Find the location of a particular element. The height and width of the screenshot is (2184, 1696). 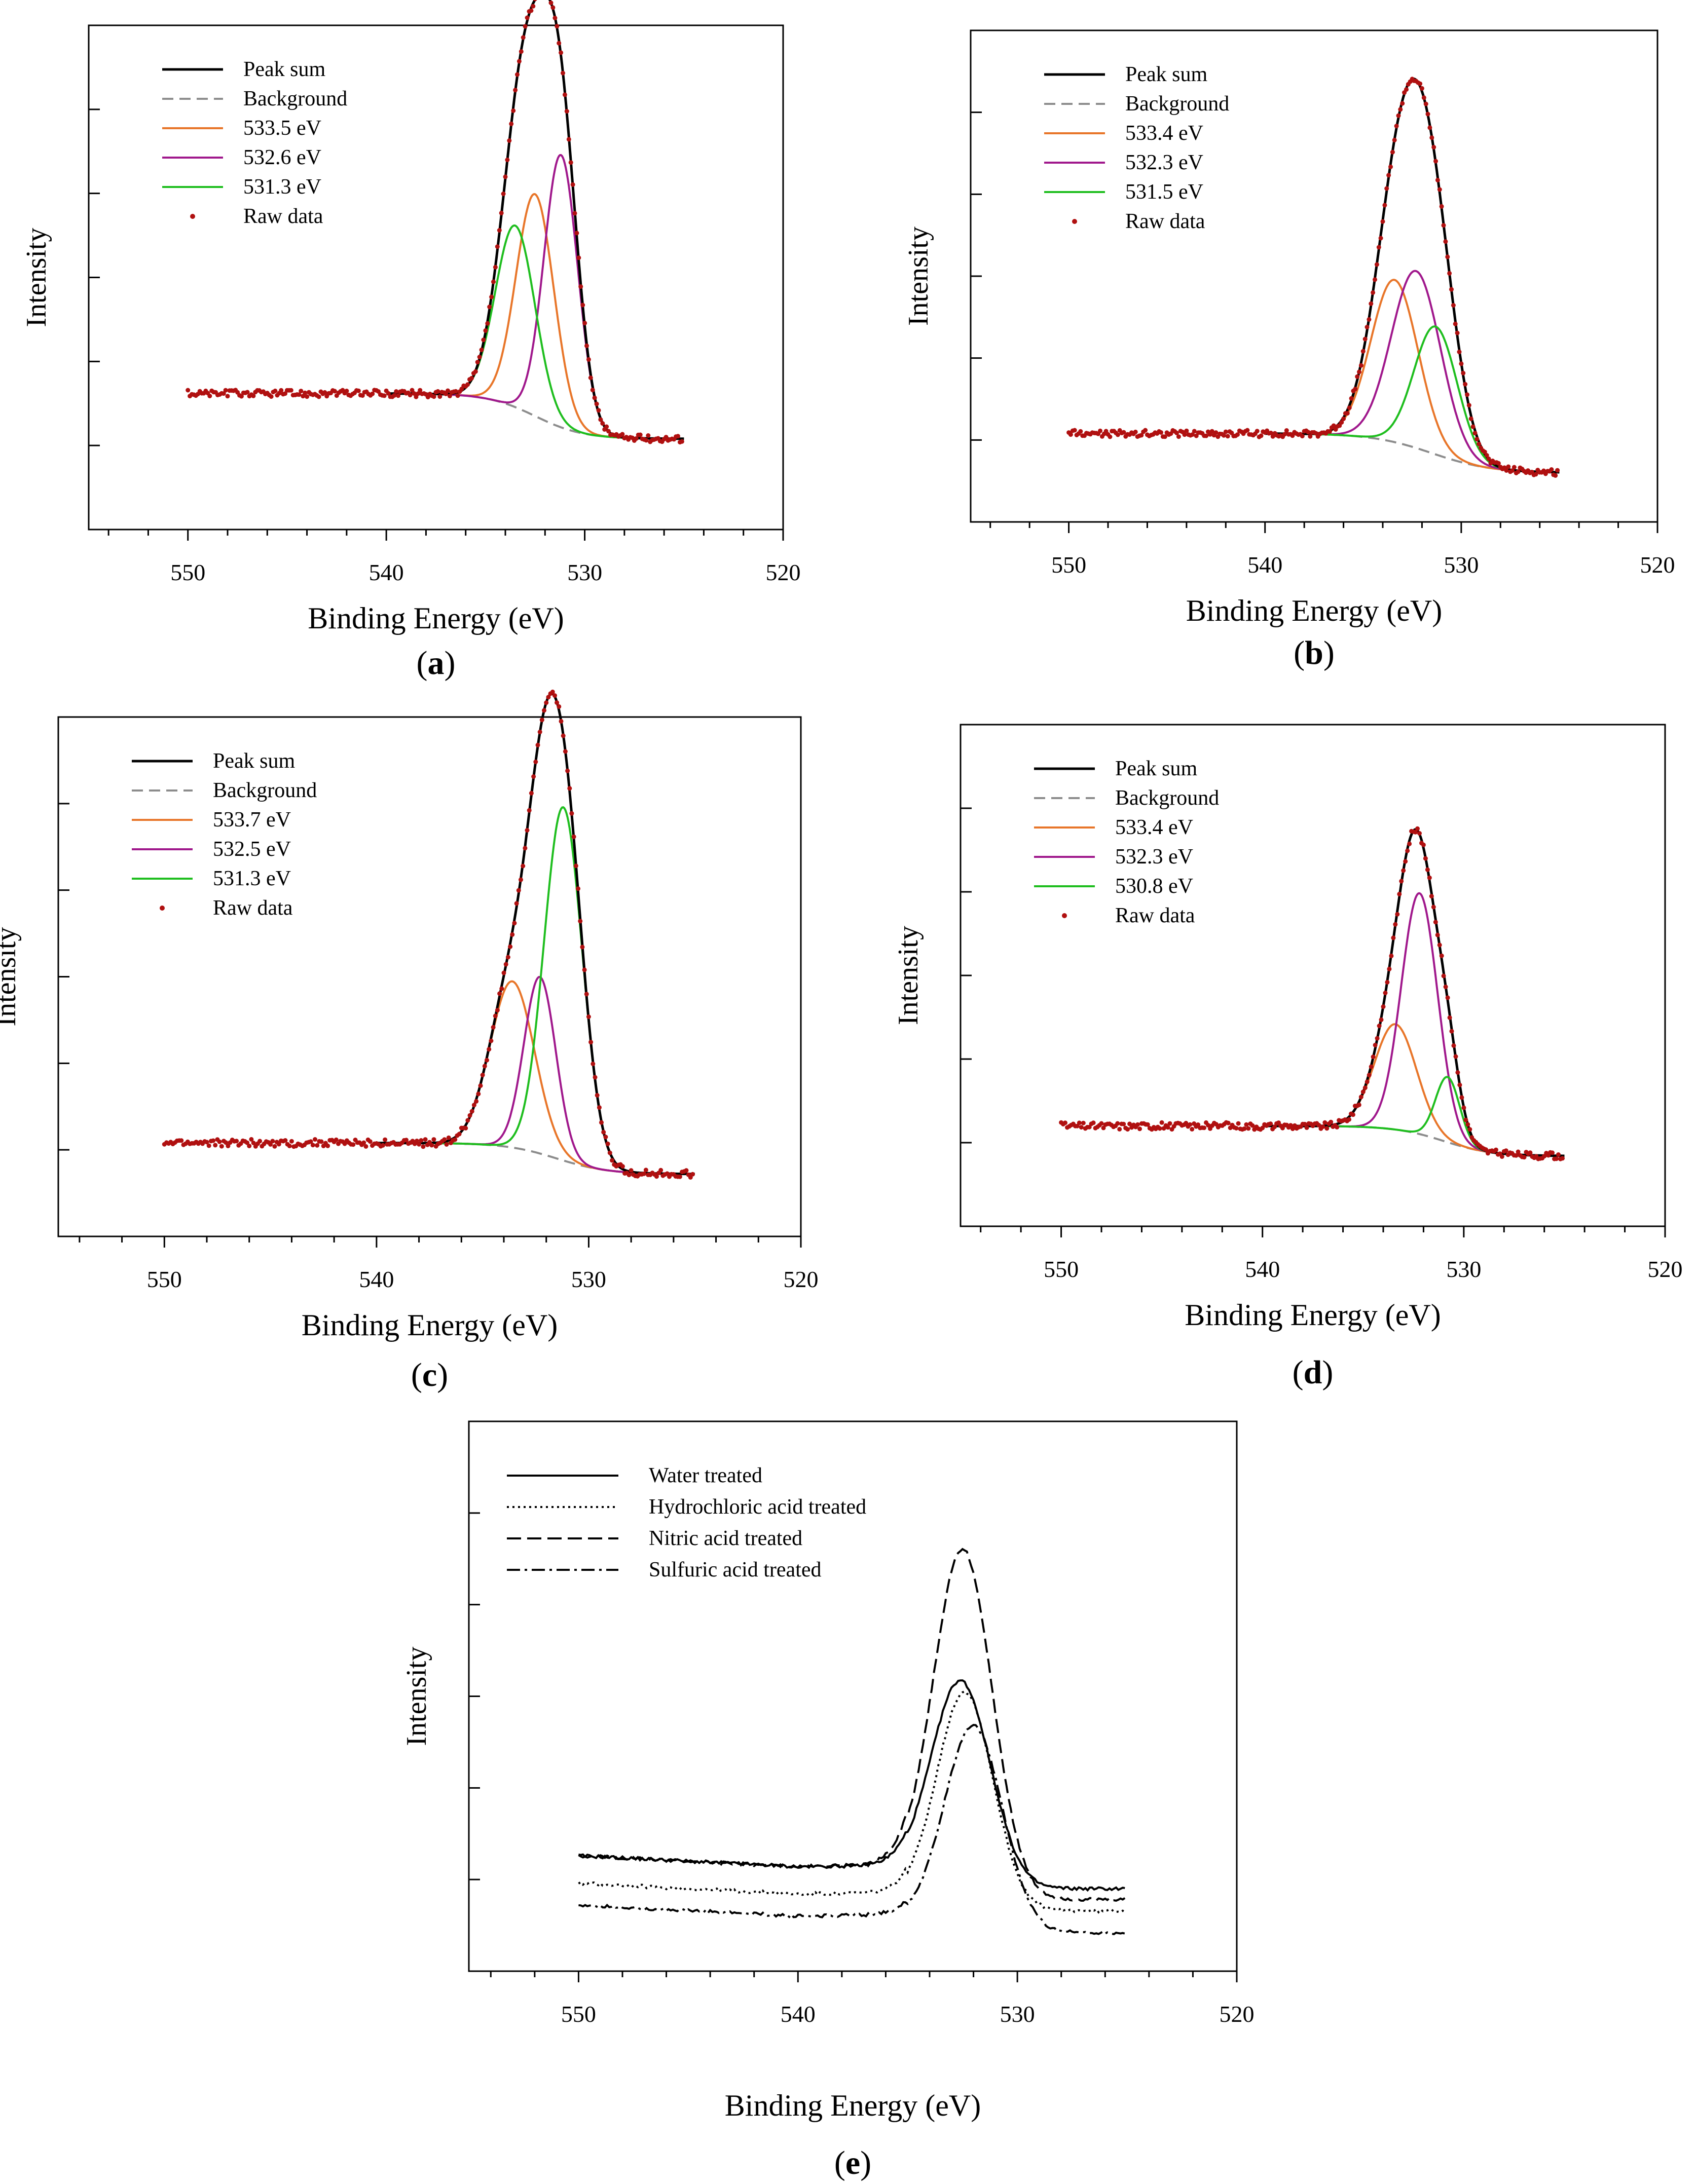

panel-label: (c) is located at coordinates (430, 1375).